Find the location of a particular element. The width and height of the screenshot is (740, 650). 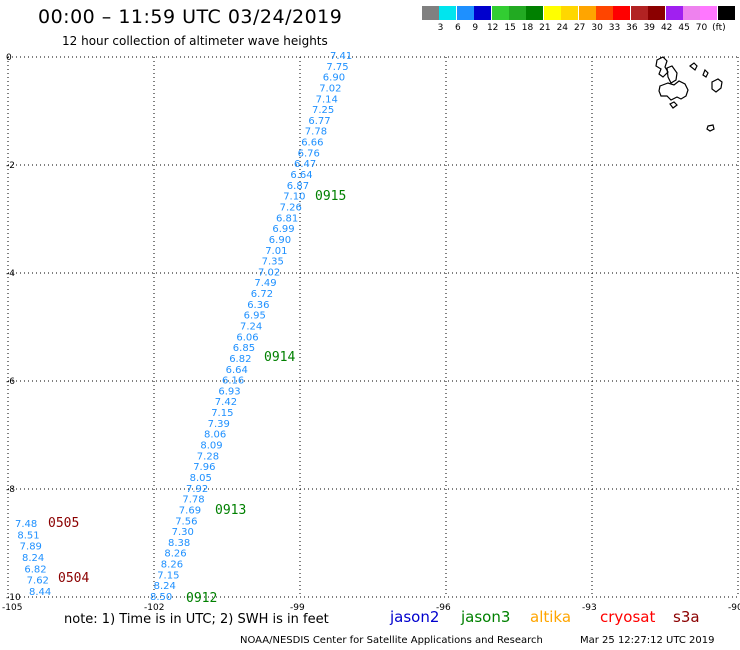

legend-label: 70 is located at coordinates (701, 28).